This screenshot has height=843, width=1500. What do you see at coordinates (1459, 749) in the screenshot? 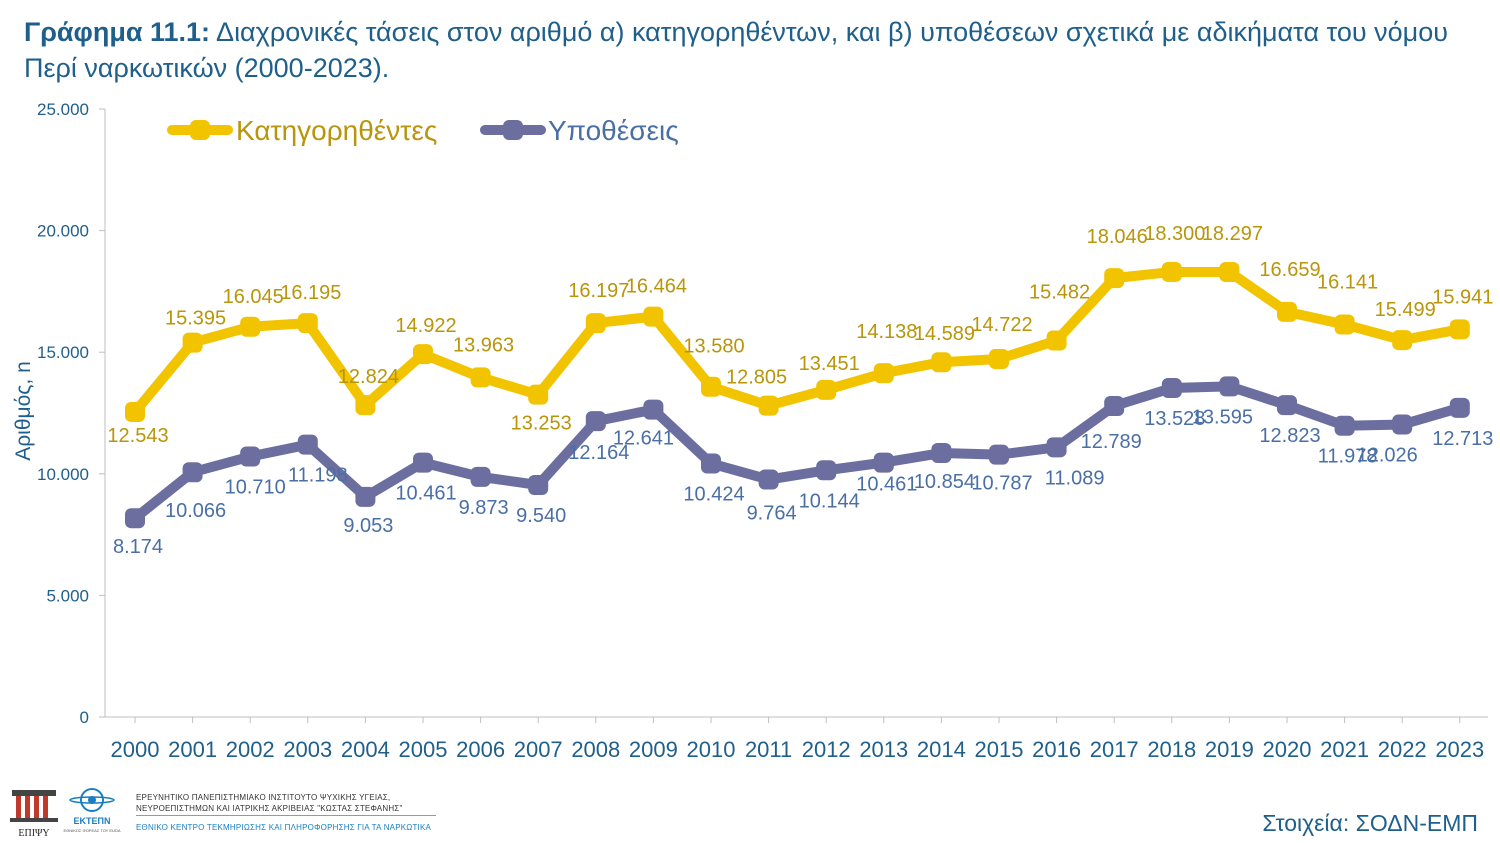
I see `x-tick-label: 2023` at bounding box center [1459, 749].